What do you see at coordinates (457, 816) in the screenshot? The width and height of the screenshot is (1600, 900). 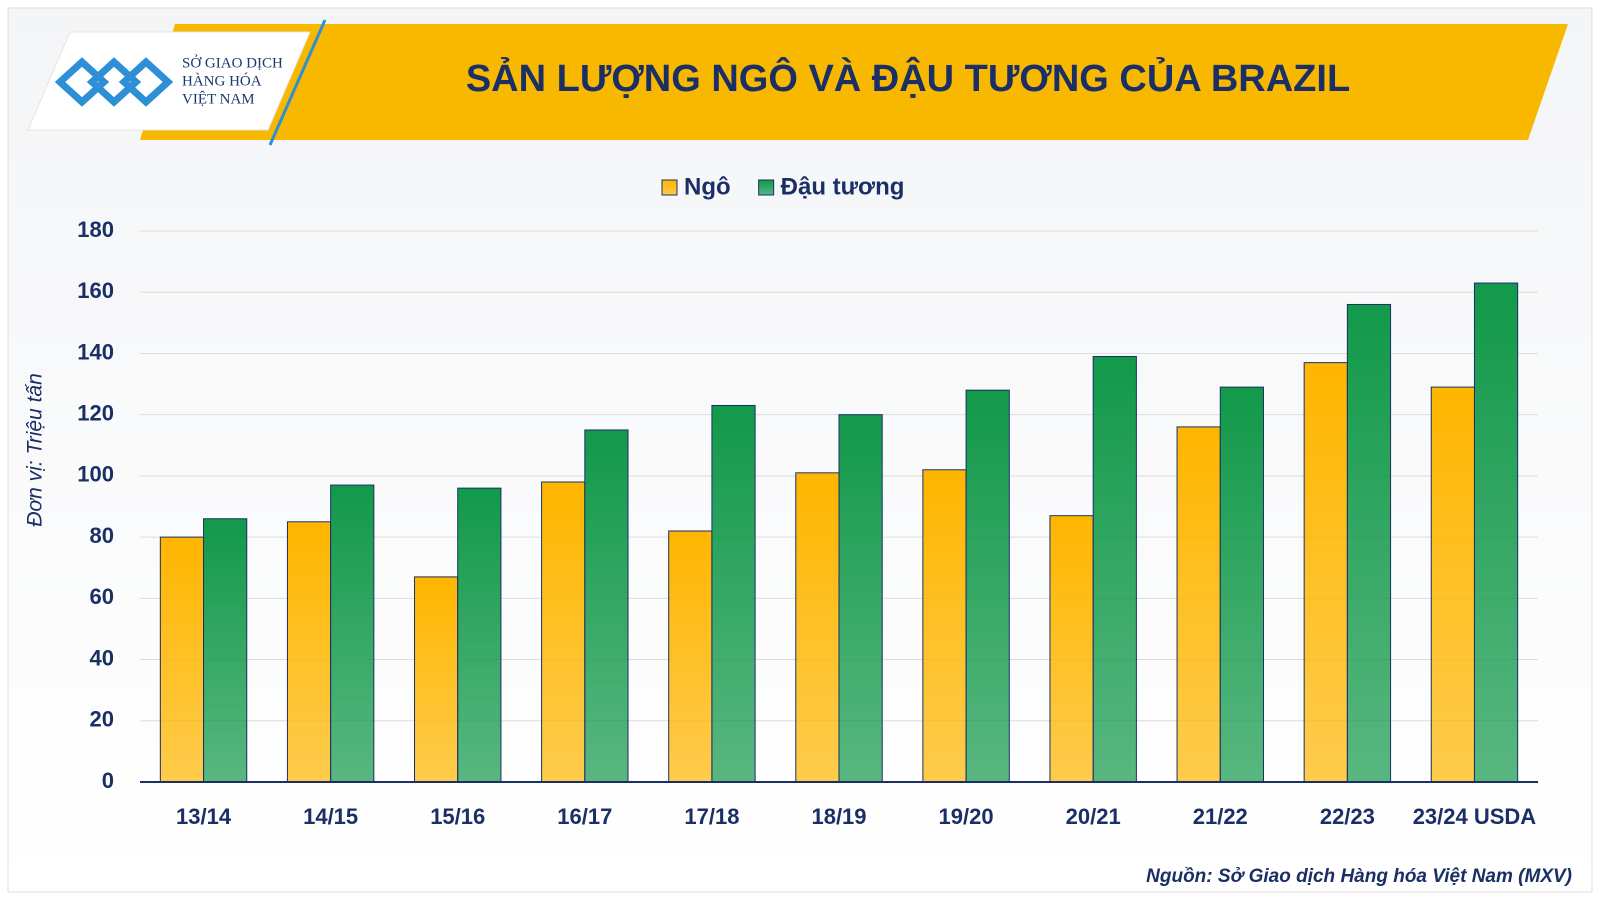 I see `x-tick-label: 15/16` at bounding box center [457, 816].